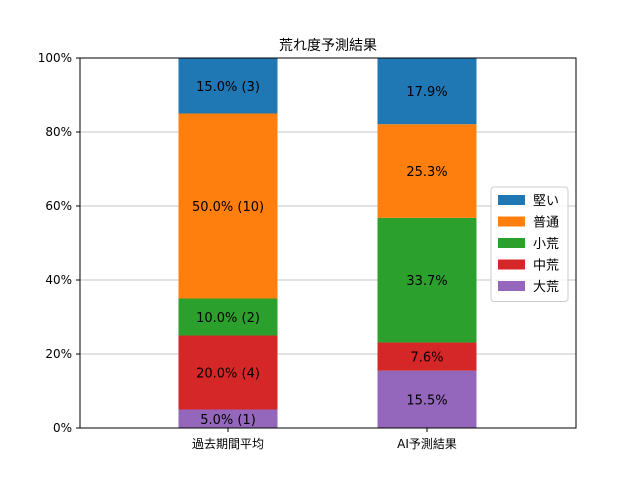 The width and height of the screenshot is (640, 480). What do you see at coordinates (58, 280) in the screenshot?
I see `y-tick-label: 40%` at bounding box center [58, 280].